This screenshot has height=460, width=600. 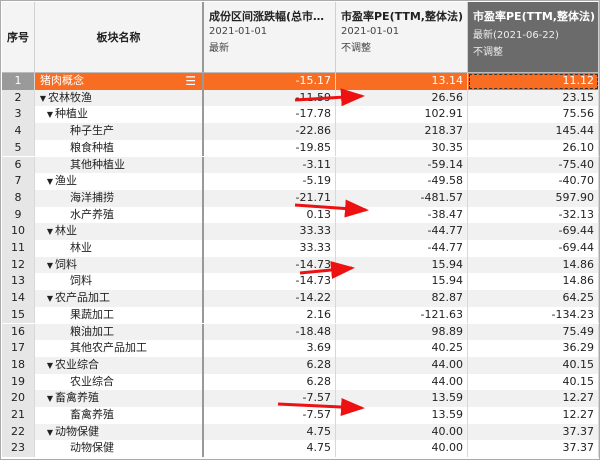 I want to click on table-row: 19 农业综合 6.28 44.00 40.15, so click(x=300, y=382).